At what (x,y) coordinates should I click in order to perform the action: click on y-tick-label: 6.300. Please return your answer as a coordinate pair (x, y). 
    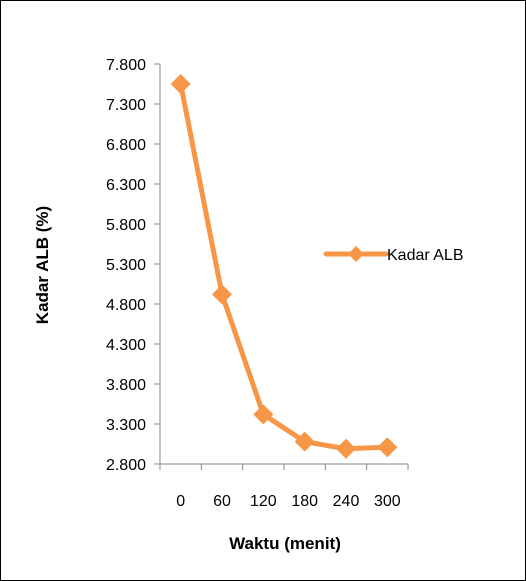
    Looking at the image, I should click on (126, 185).